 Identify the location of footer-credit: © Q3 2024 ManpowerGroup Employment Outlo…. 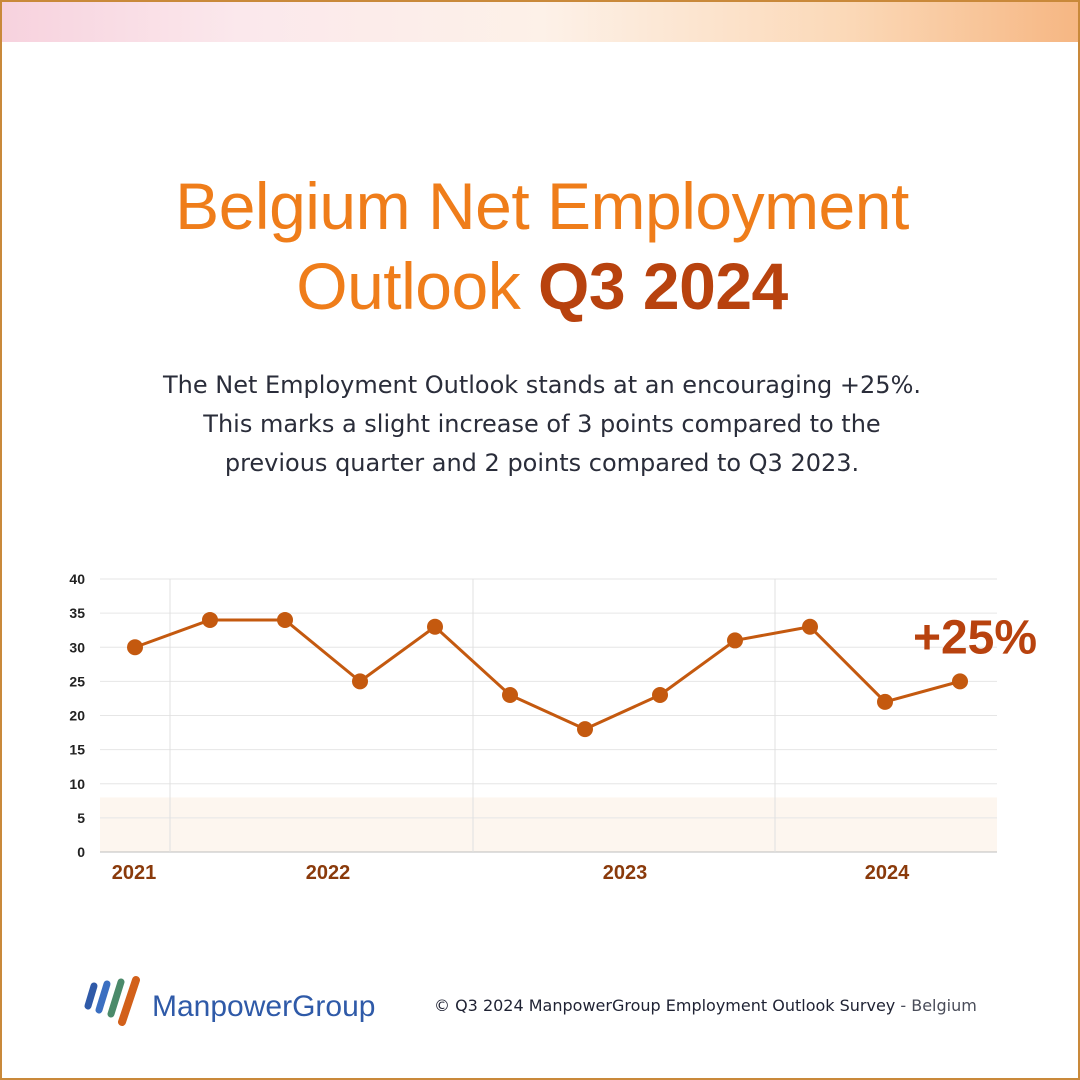
(705, 1005).